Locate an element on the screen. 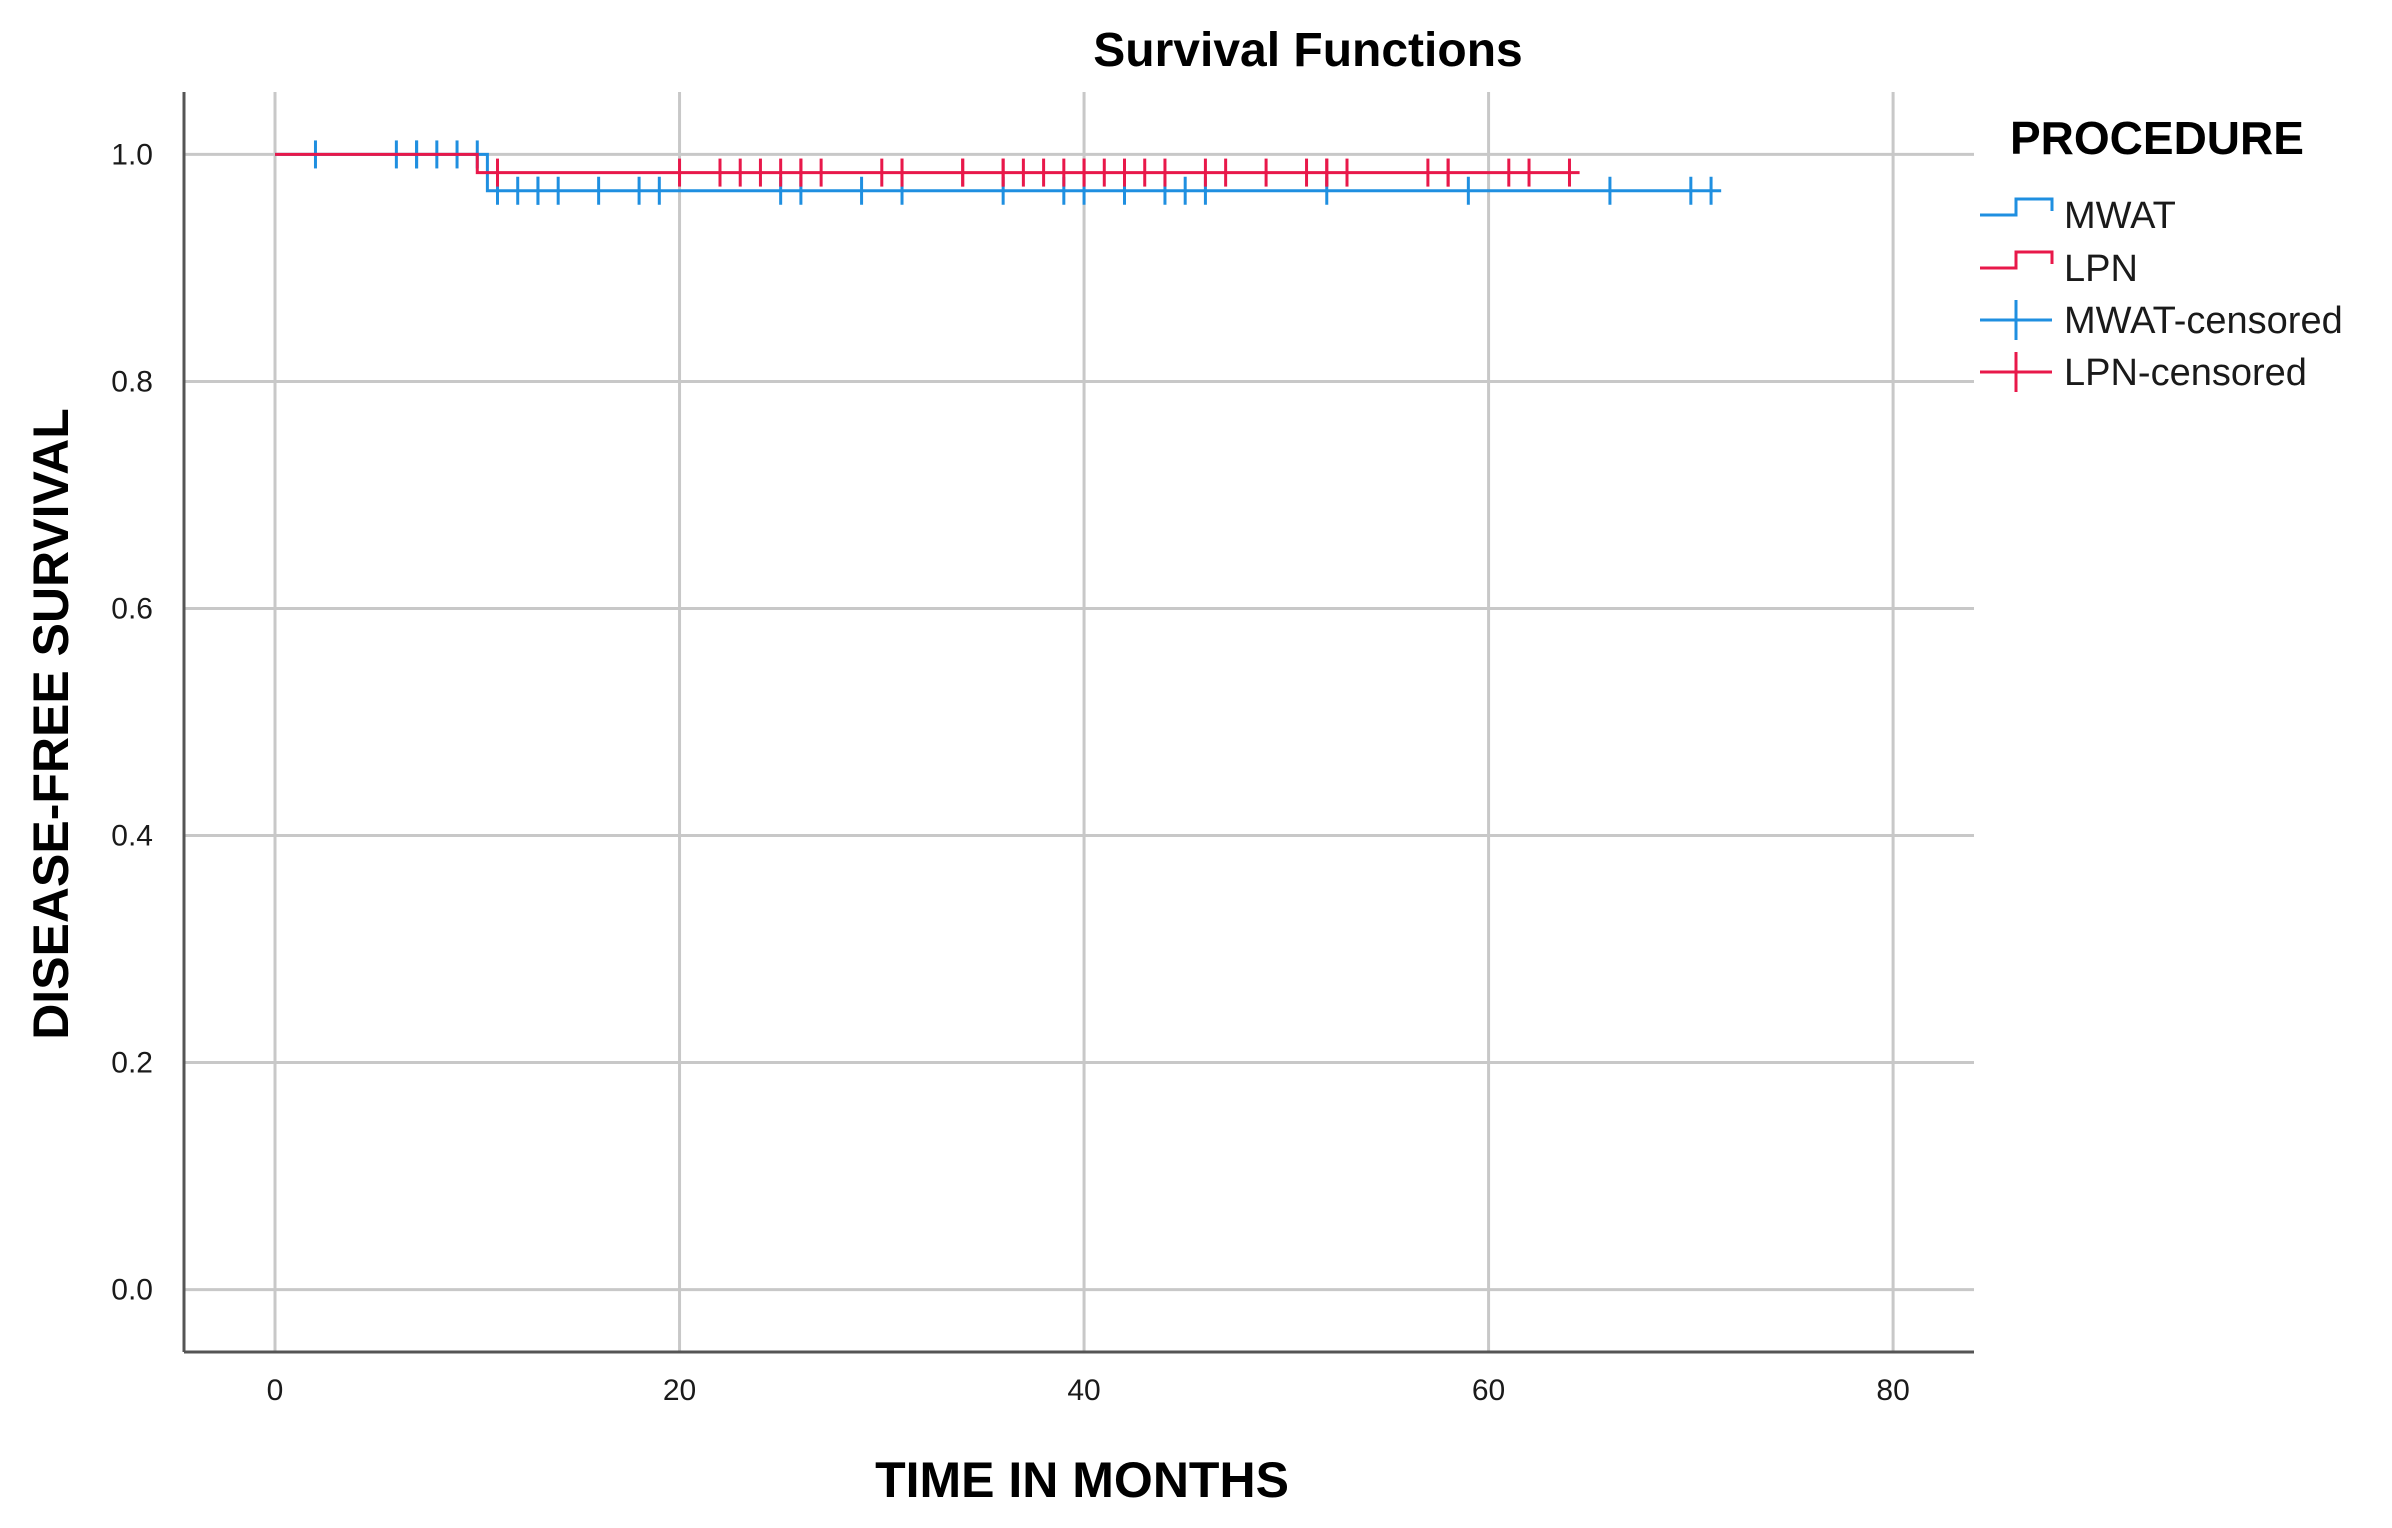 This screenshot has height=1528, width=2392. series-layer is located at coordinates (998, 172).